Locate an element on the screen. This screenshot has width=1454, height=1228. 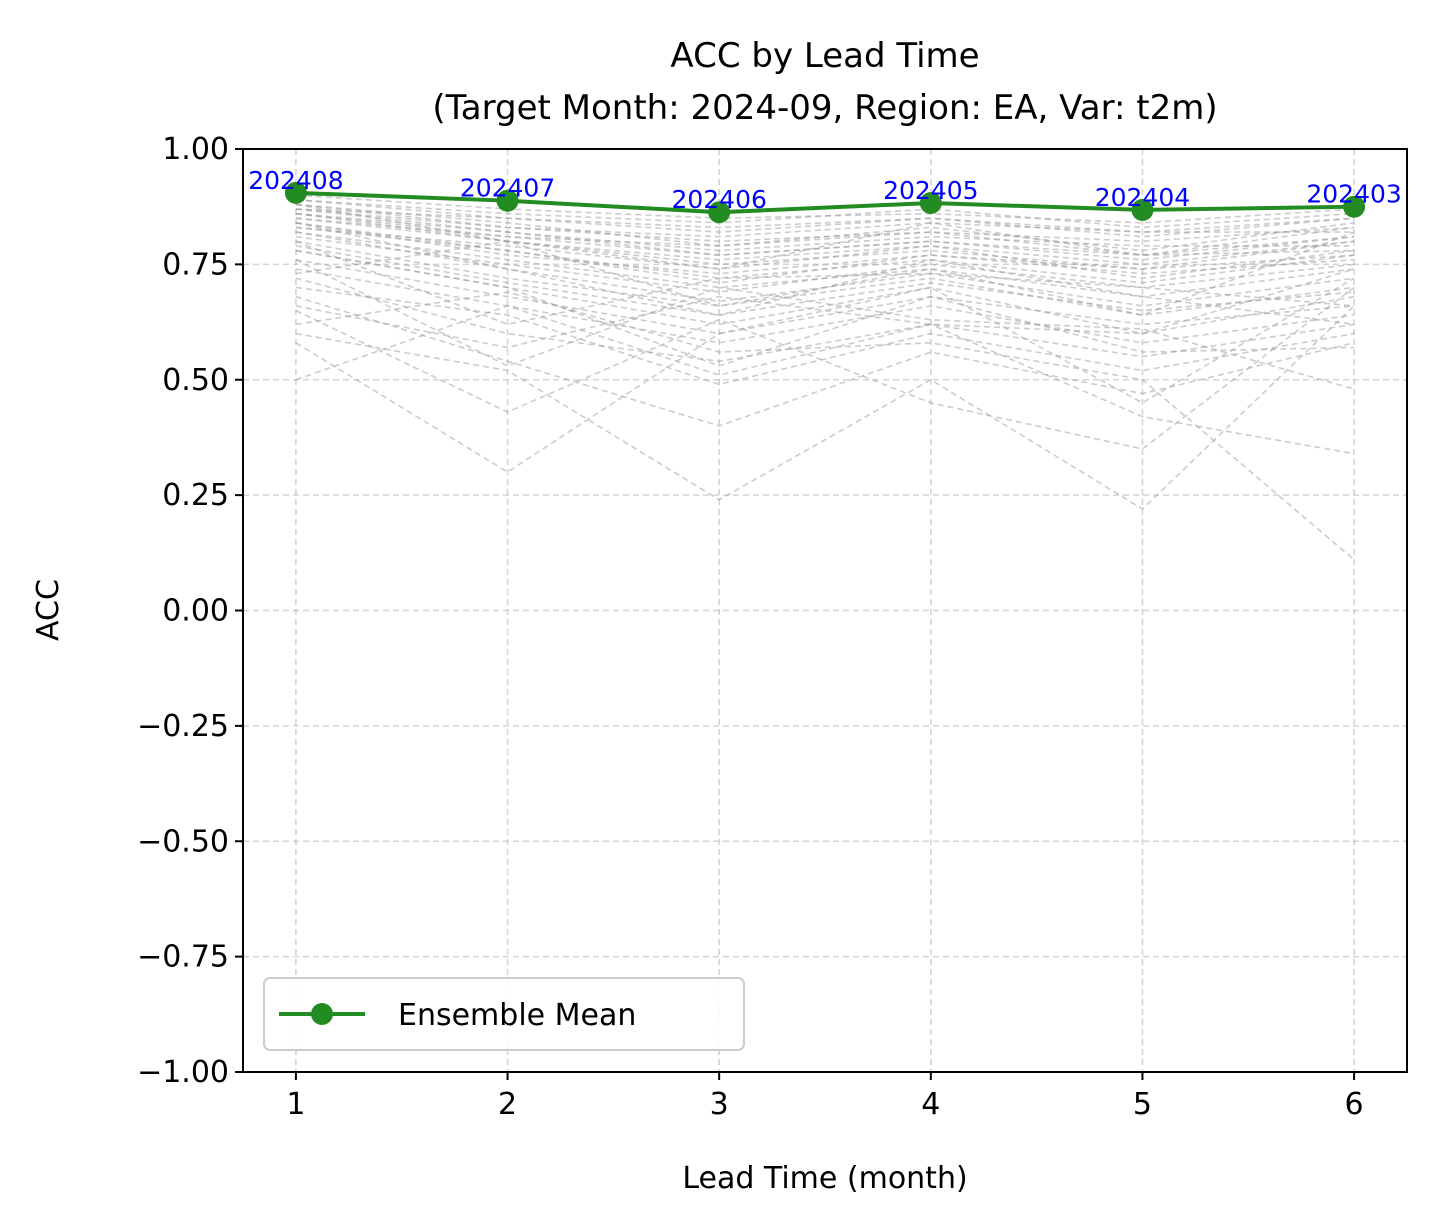
y-tick-label: 0.25 is located at coordinates (195, 495).